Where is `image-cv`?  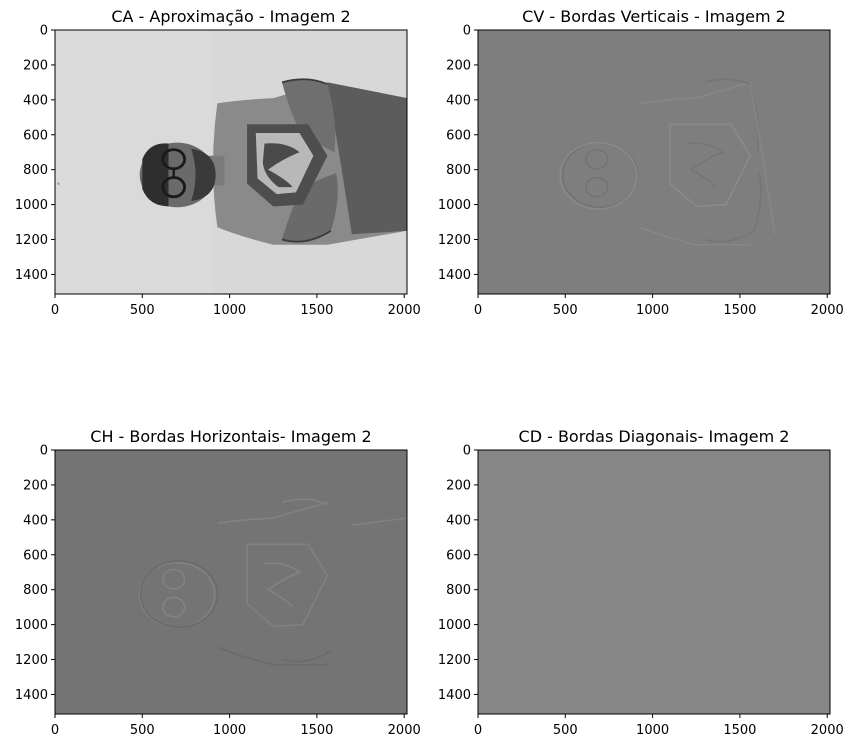
image-cv is located at coordinates (654, 162).